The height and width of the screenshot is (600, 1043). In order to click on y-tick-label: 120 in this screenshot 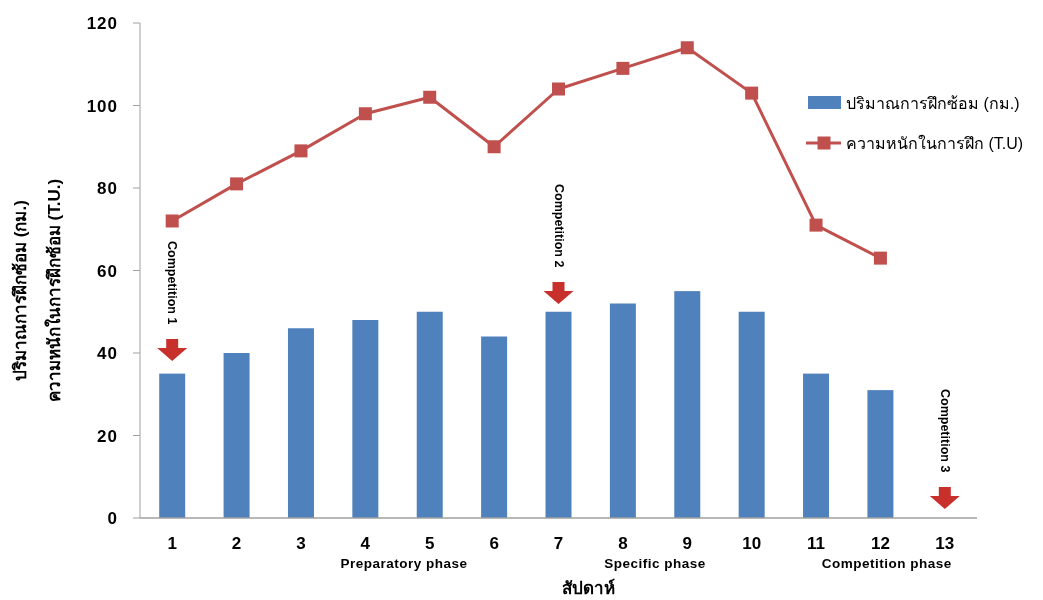, I will do `click(102, 23)`.